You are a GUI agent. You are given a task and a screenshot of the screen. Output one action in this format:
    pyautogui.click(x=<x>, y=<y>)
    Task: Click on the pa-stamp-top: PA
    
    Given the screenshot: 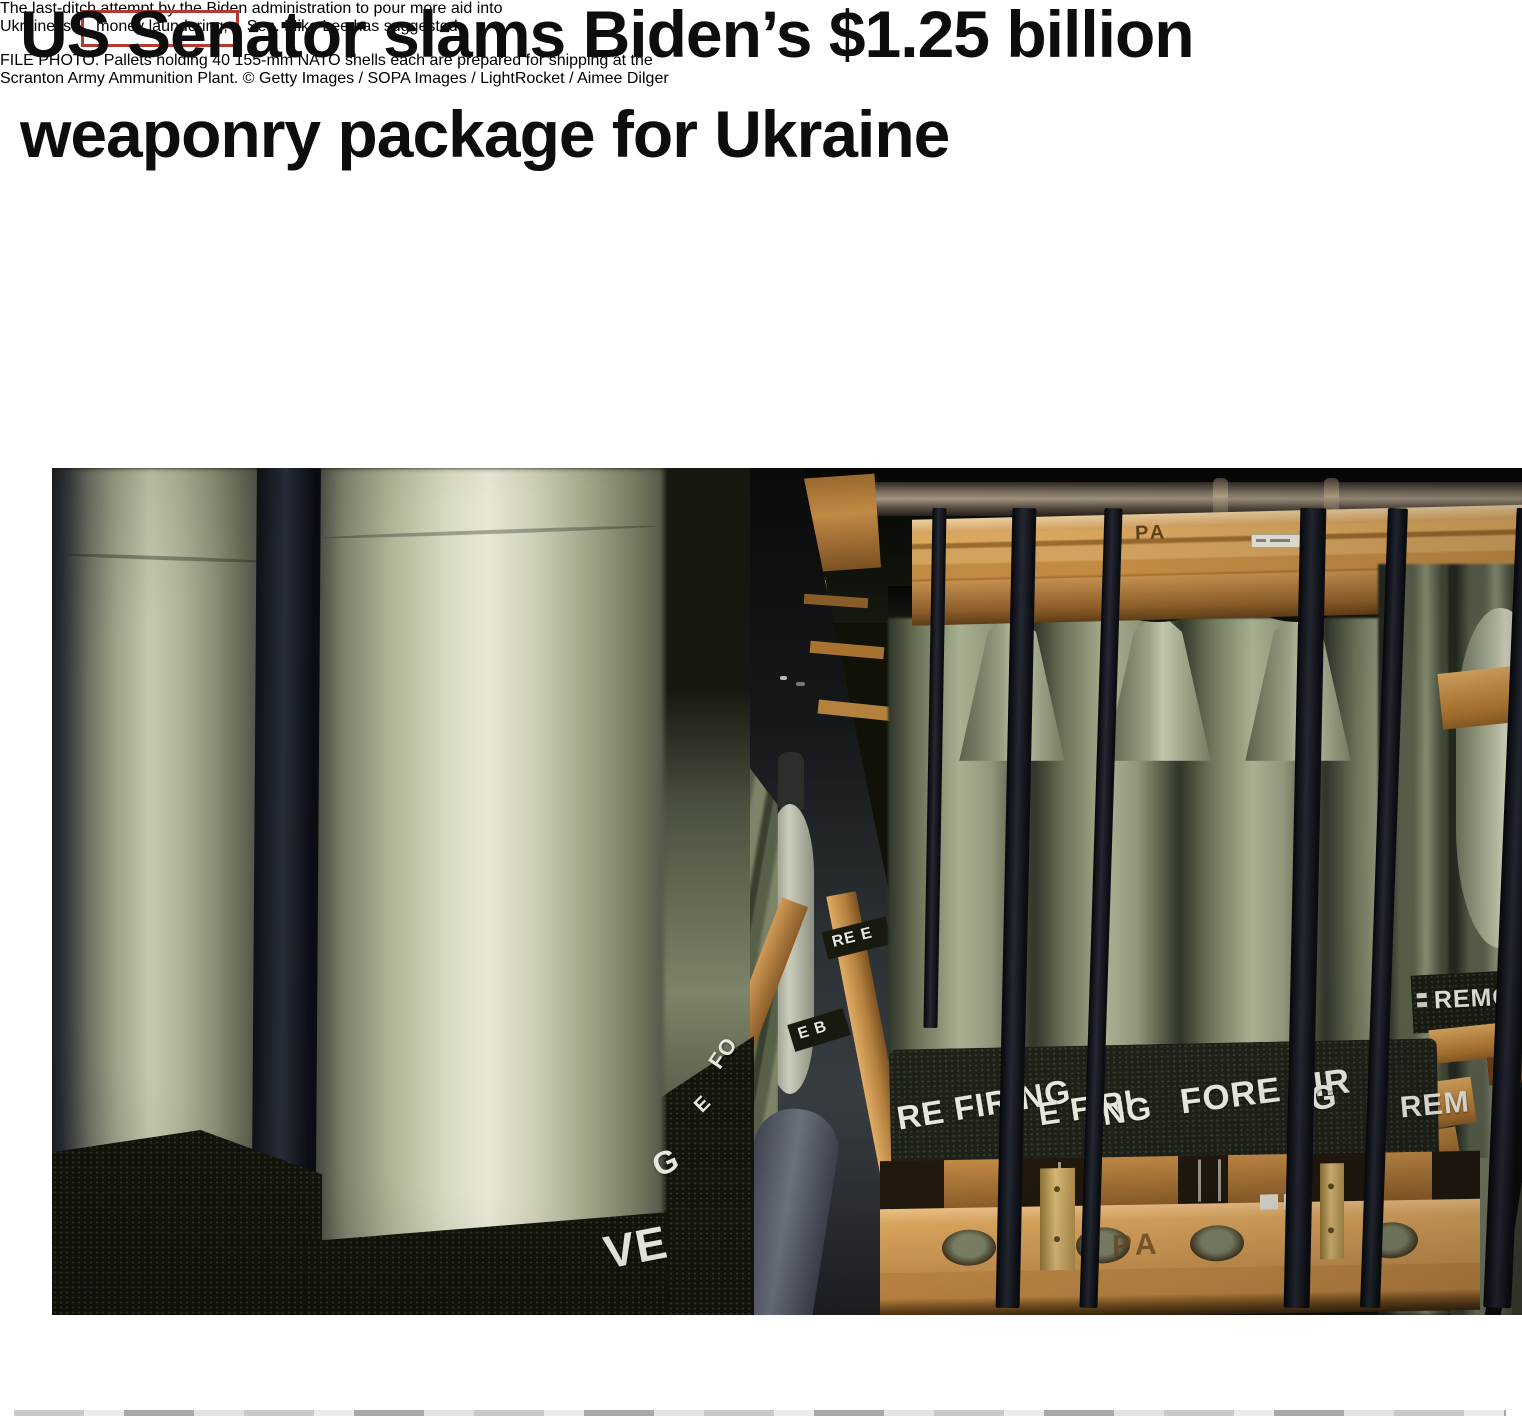 What is the action you would take?
    pyautogui.click(x=1151, y=533)
    